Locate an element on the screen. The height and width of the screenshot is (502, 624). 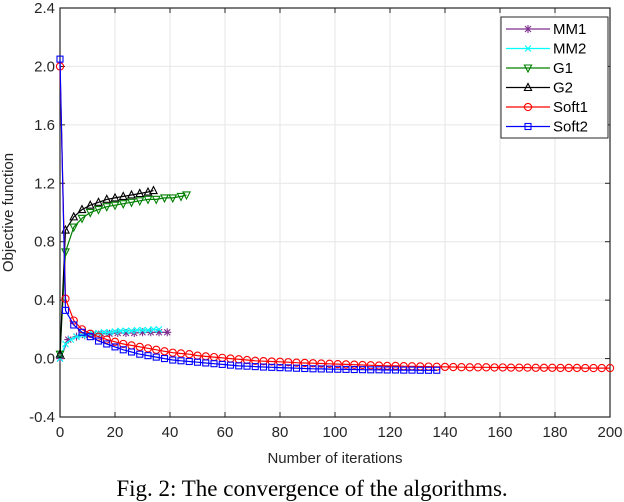
y-tick-label: 0.0 is located at coordinates (44, 359).